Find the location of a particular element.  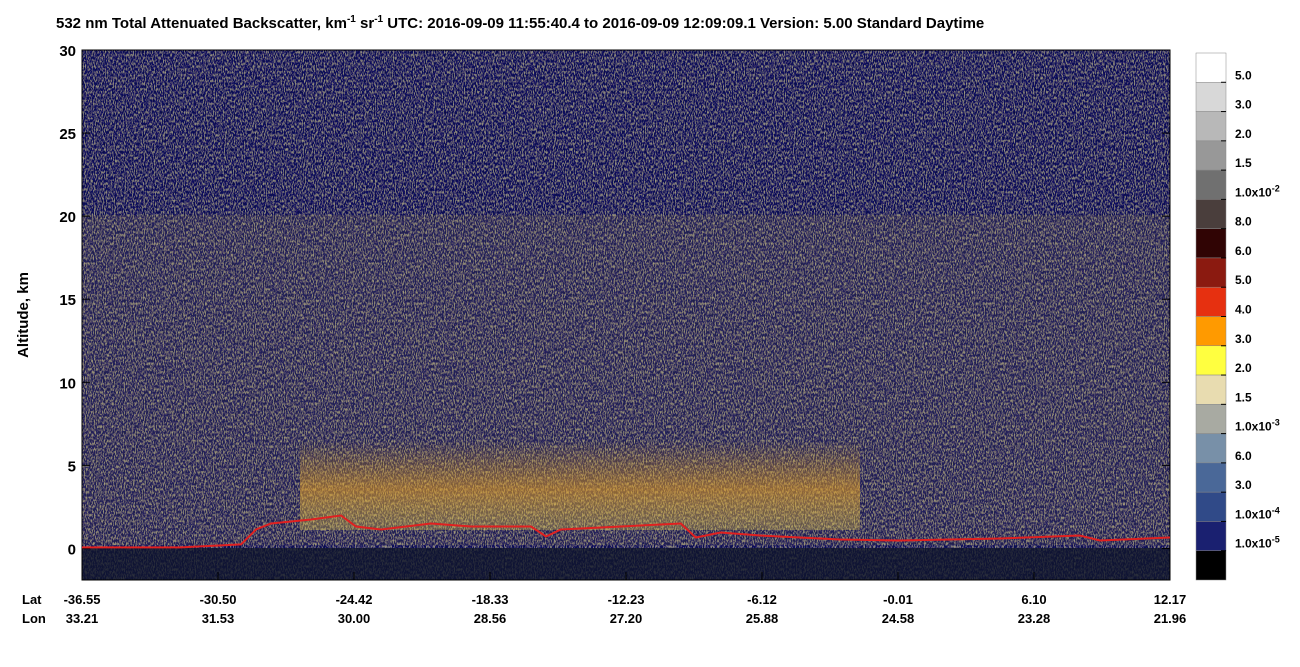

colorbar-label-sup: -4 is located at coordinates (1276, 510).